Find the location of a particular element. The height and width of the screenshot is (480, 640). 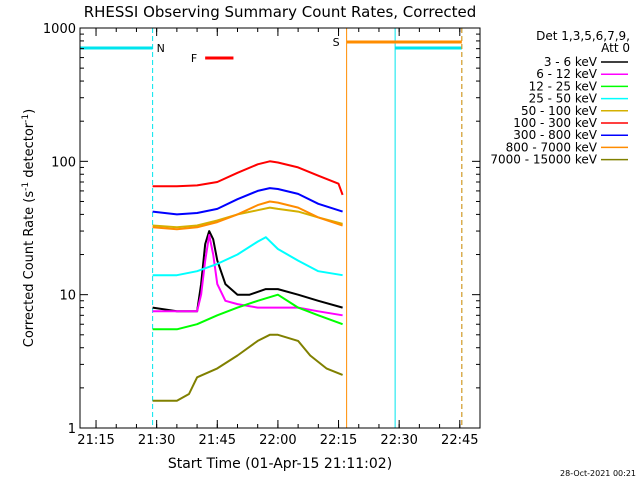

legend-label-3: 25 - 50 keV is located at coordinates (563, 99).